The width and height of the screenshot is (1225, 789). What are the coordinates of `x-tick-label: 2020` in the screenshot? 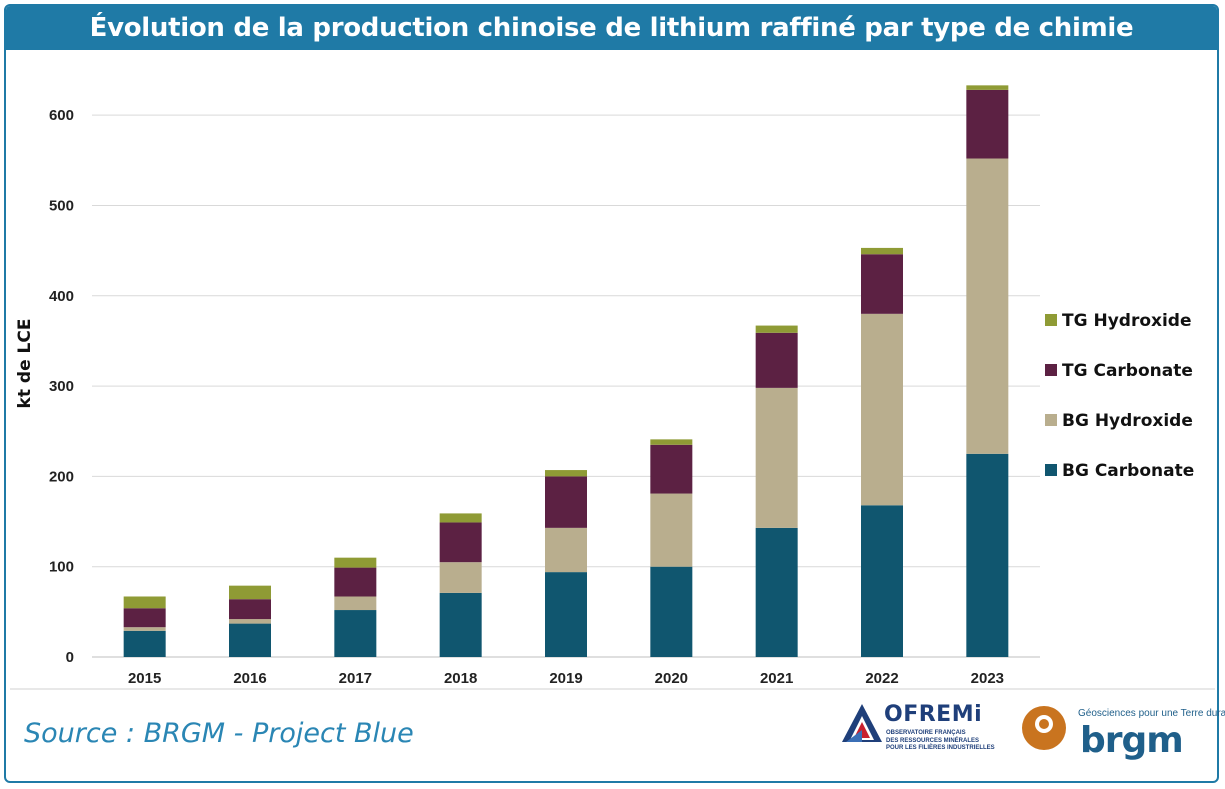 It's located at (671, 678).